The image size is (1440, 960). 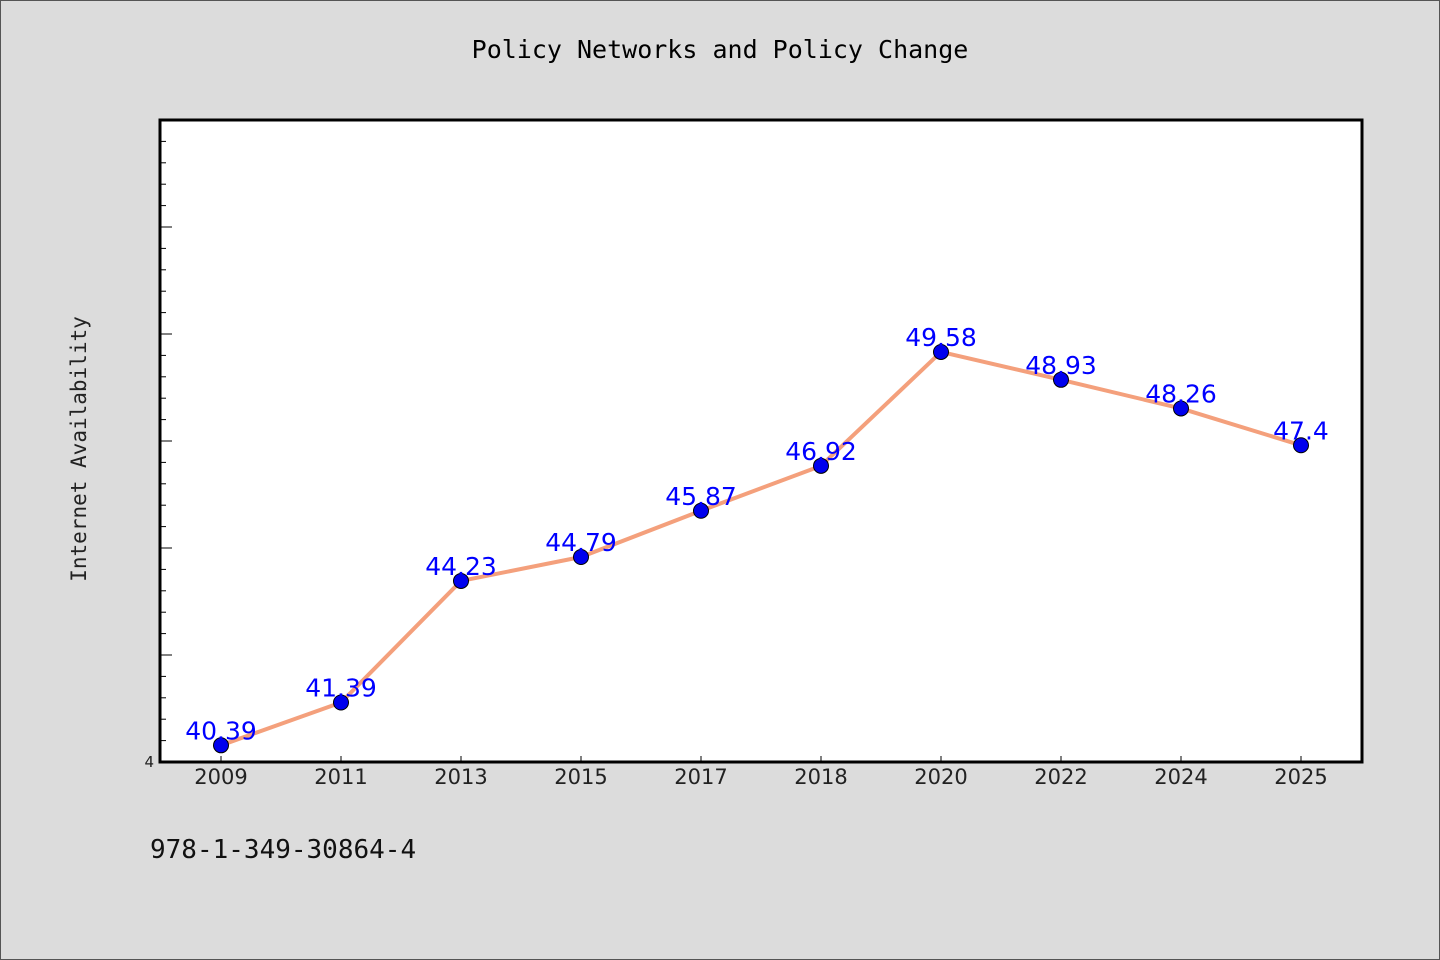 What do you see at coordinates (283, 850) in the screenshot?
I see `footer-note: 978-1-349-30864-4` at bounding box center [283, 850].